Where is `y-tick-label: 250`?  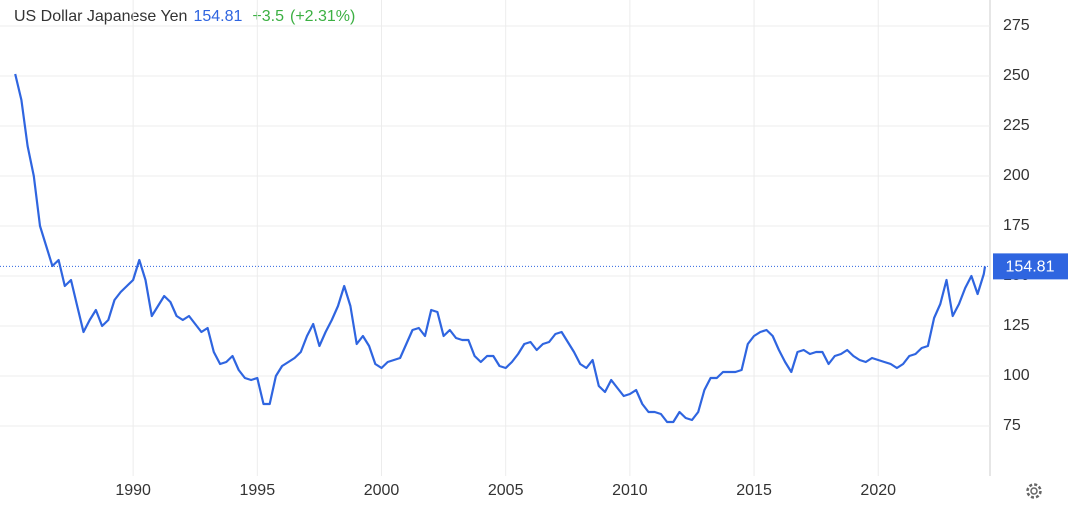 y-tick-label: 250 is located at coordinates (1016, 75).